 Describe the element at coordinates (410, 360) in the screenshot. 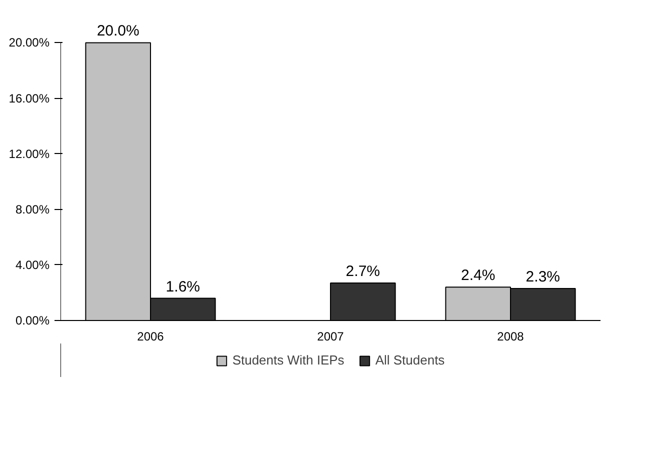

I see `legend-label: All Students` at that location.